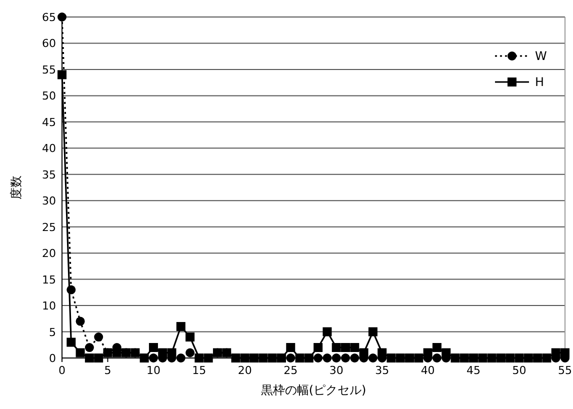 Image resolution: width=573 pixels, height=409 pixels. What do you see at coordinates (427, 370) in the screenshot?
I see `x-tick-label: 40` at bounding box center [427, 370].